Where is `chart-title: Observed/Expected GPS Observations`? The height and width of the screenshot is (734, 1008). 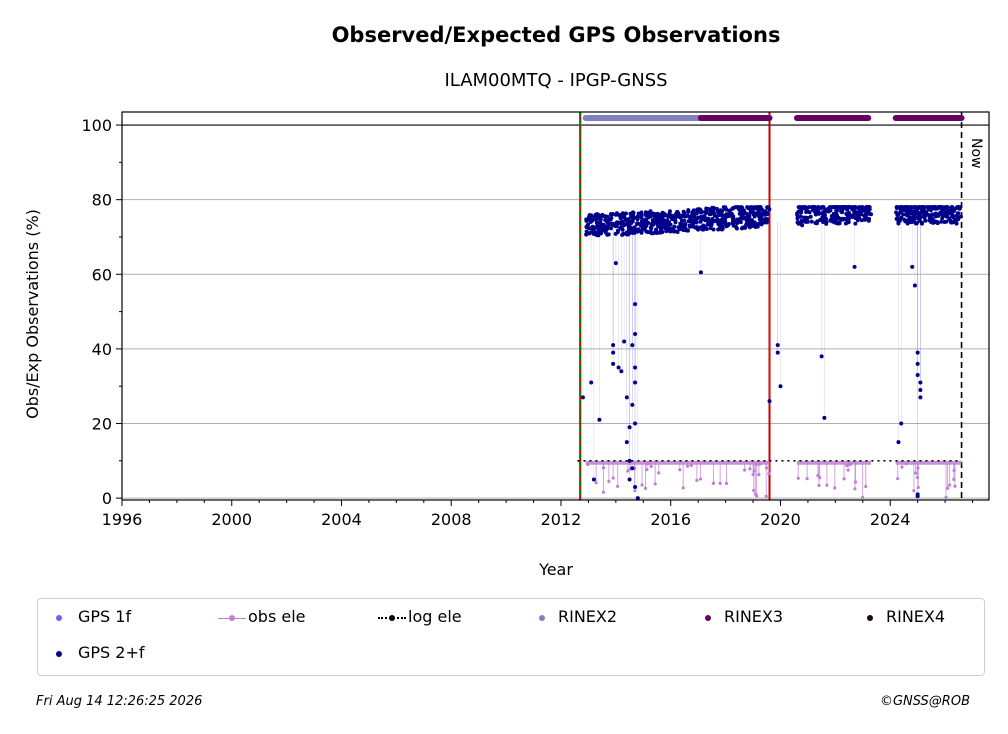 chart-title: Observed/Expected GPS Observations is located at coordinates (556, 35).